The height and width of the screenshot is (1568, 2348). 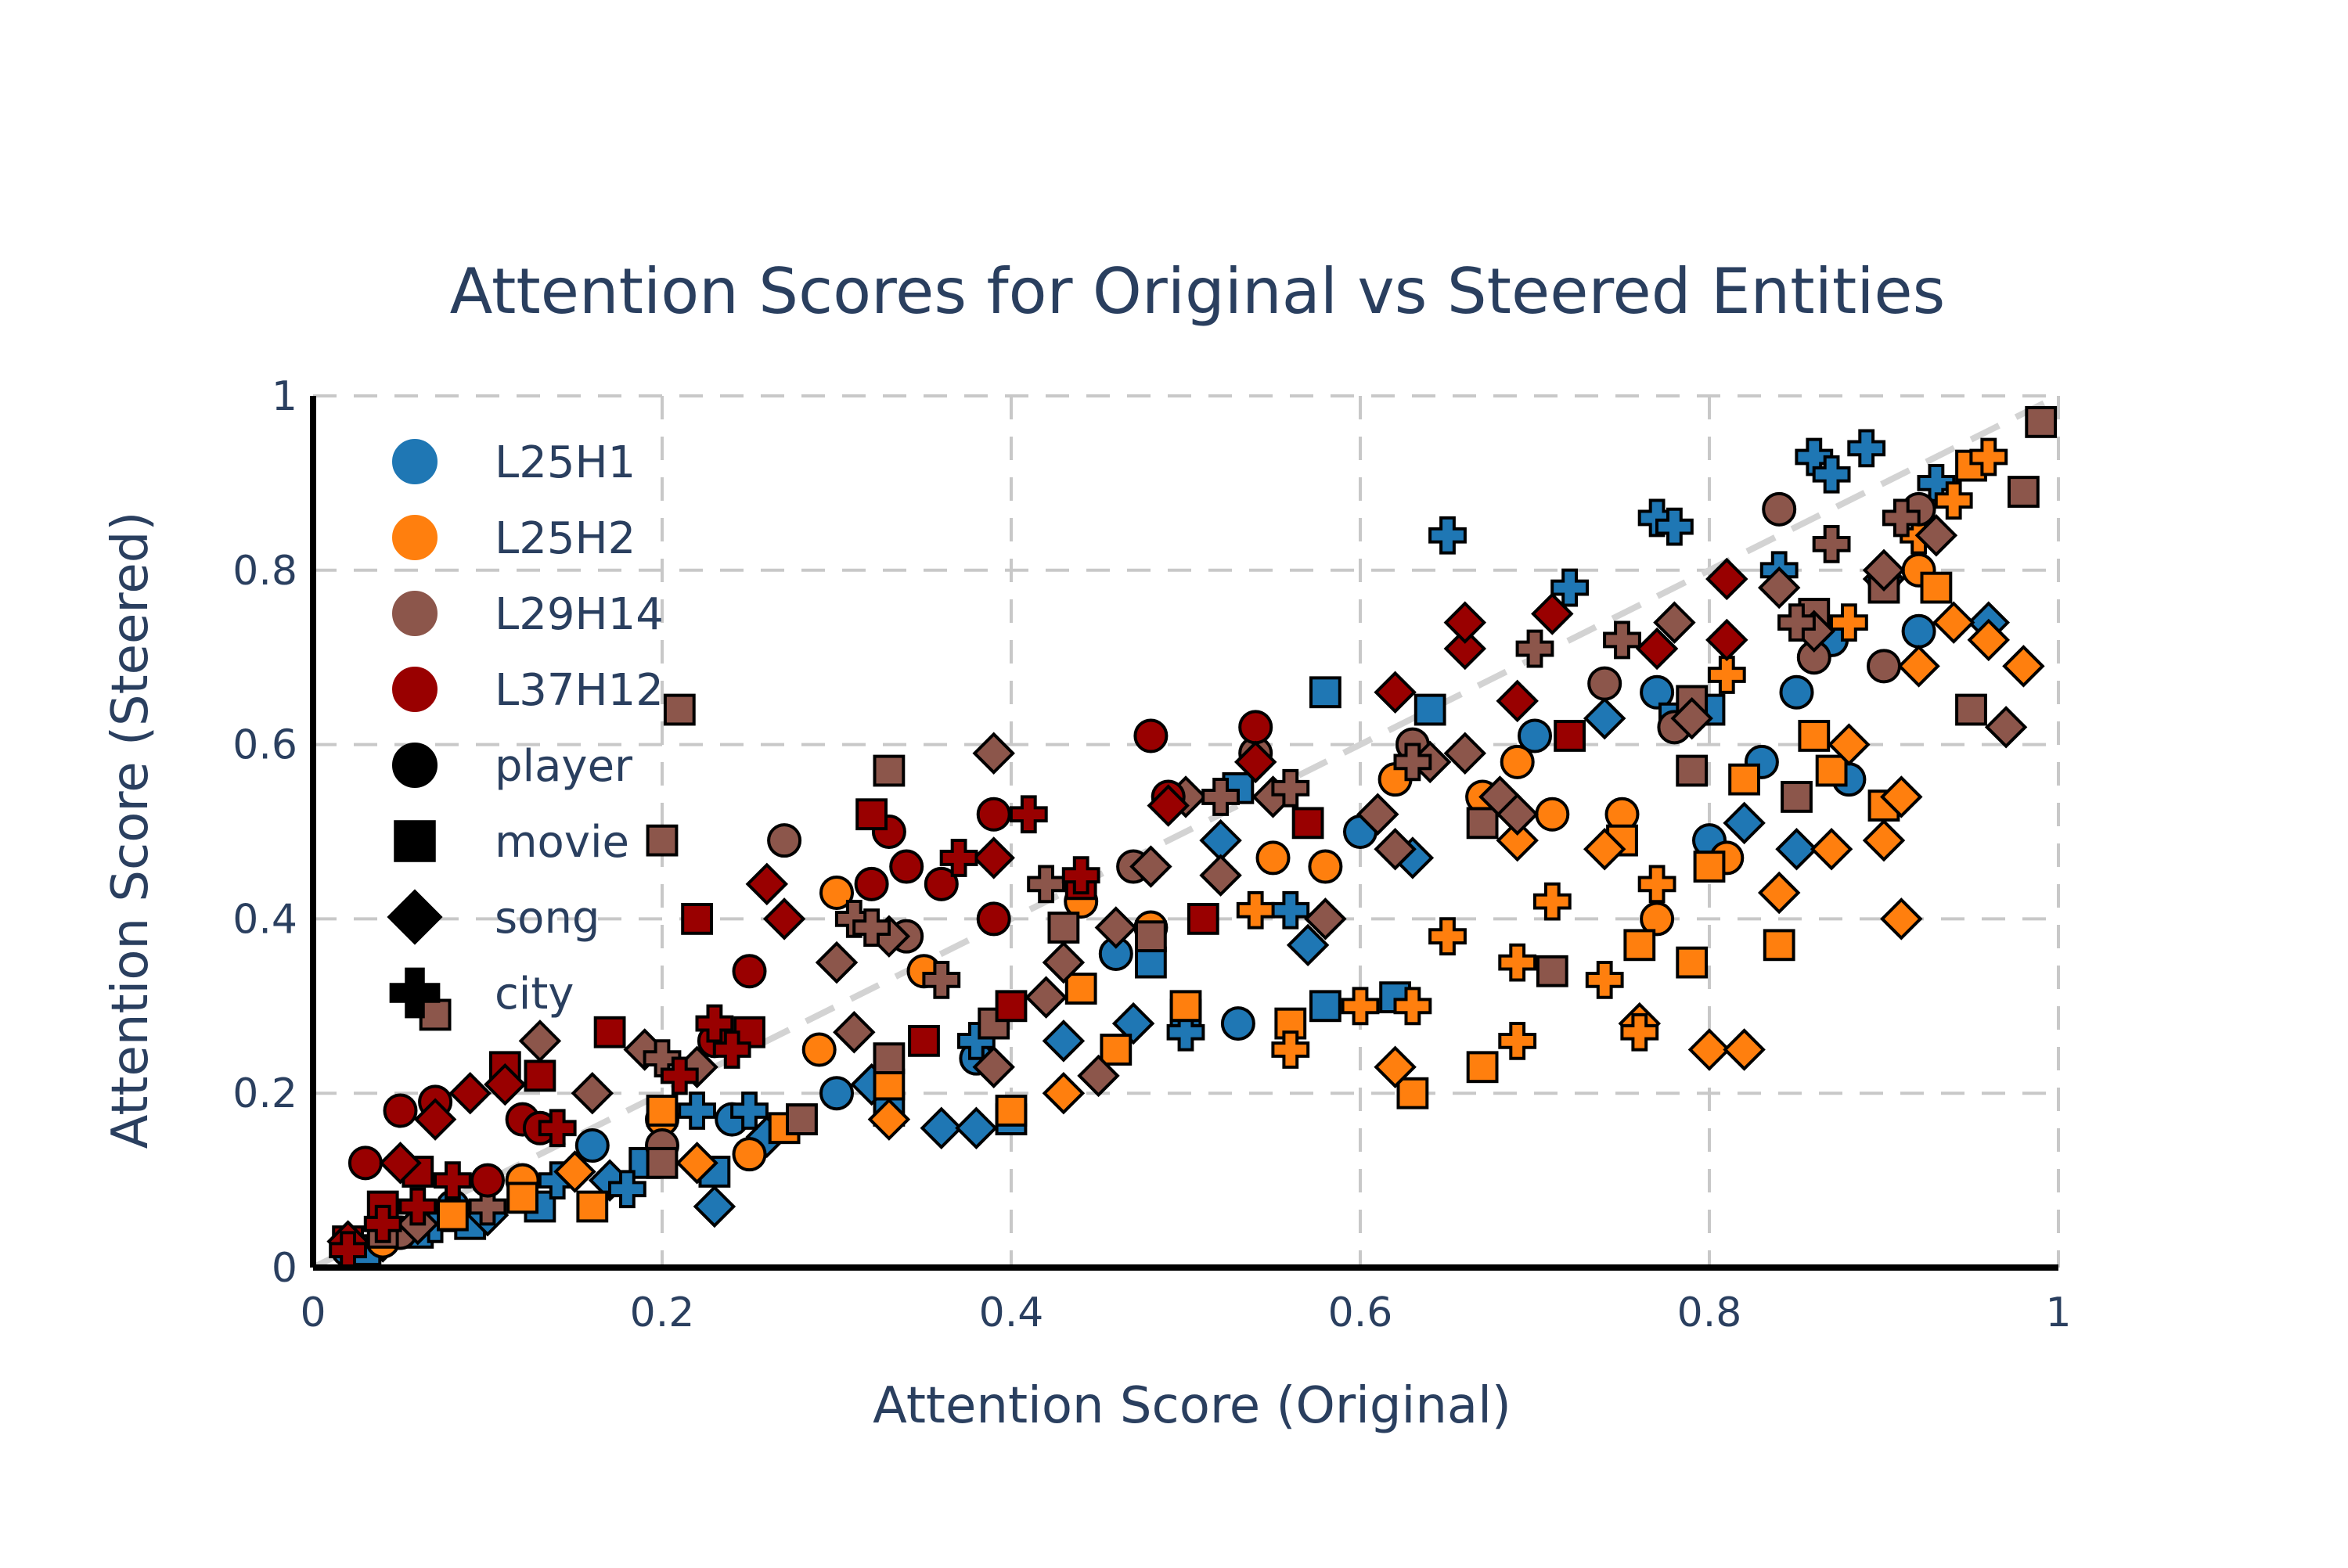 I want to click on x-tick-label: 0.2, so click(x=662, y=1312).